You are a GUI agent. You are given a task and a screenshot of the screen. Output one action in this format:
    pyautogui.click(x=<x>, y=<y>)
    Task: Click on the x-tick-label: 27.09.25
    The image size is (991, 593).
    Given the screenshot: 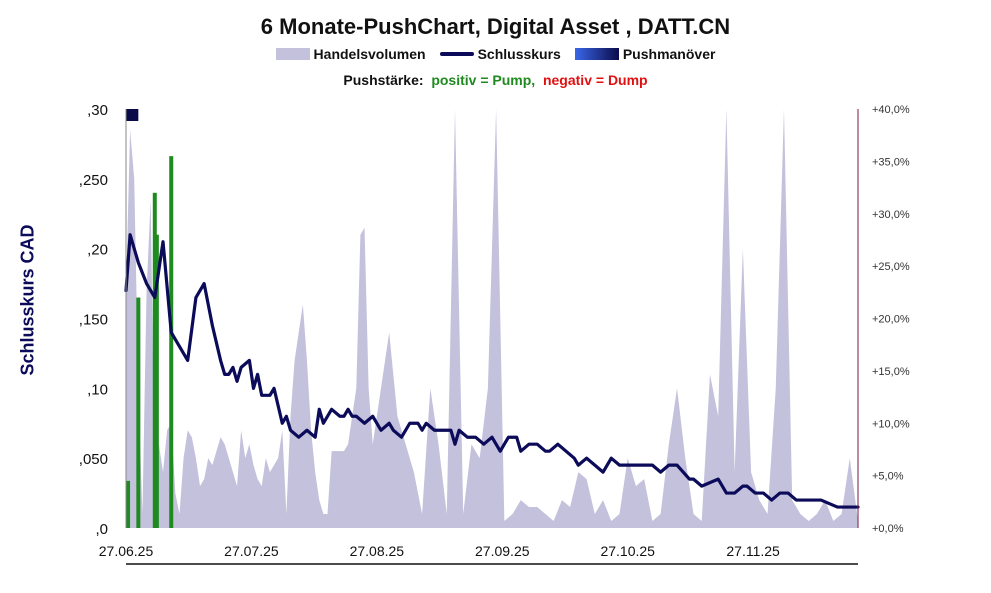 What is the action you would take?
    pyautogui.click(x=502, y=551)
    